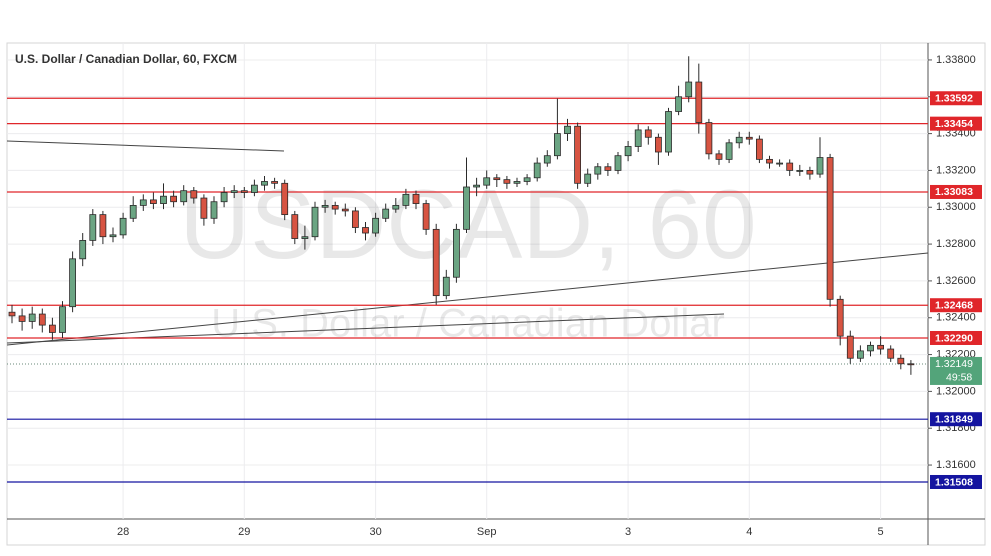  What do you see at coordinates (956, 391) in the screenshot?
I see `y-tick-label: 1.32000` at bounding box center [956, 391].